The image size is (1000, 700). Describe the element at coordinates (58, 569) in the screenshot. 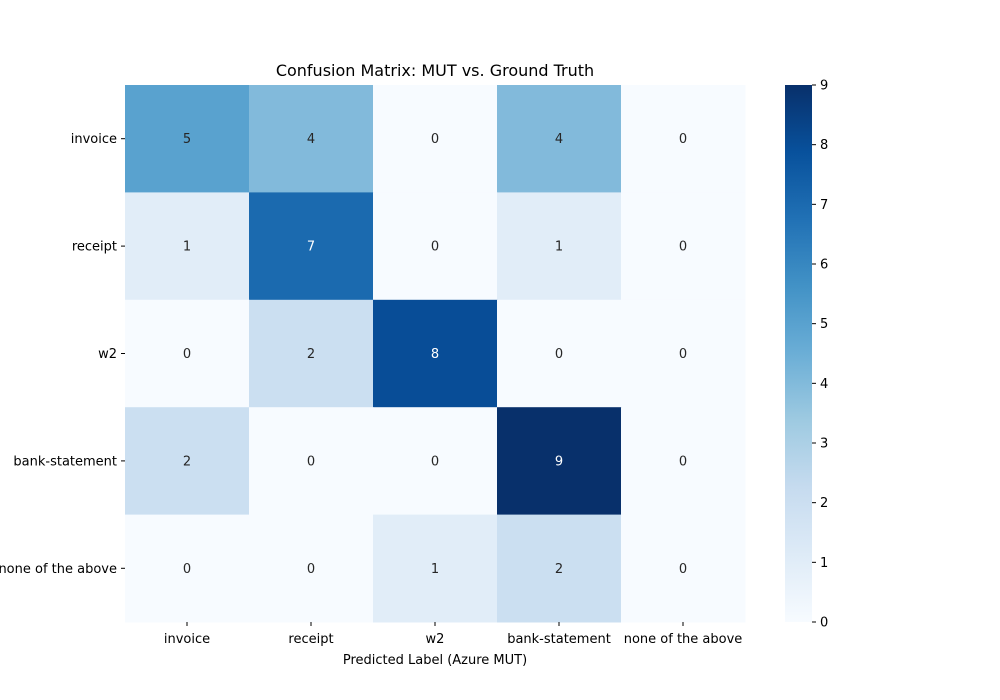

I see `y-tick-label: none of the above` at that location.